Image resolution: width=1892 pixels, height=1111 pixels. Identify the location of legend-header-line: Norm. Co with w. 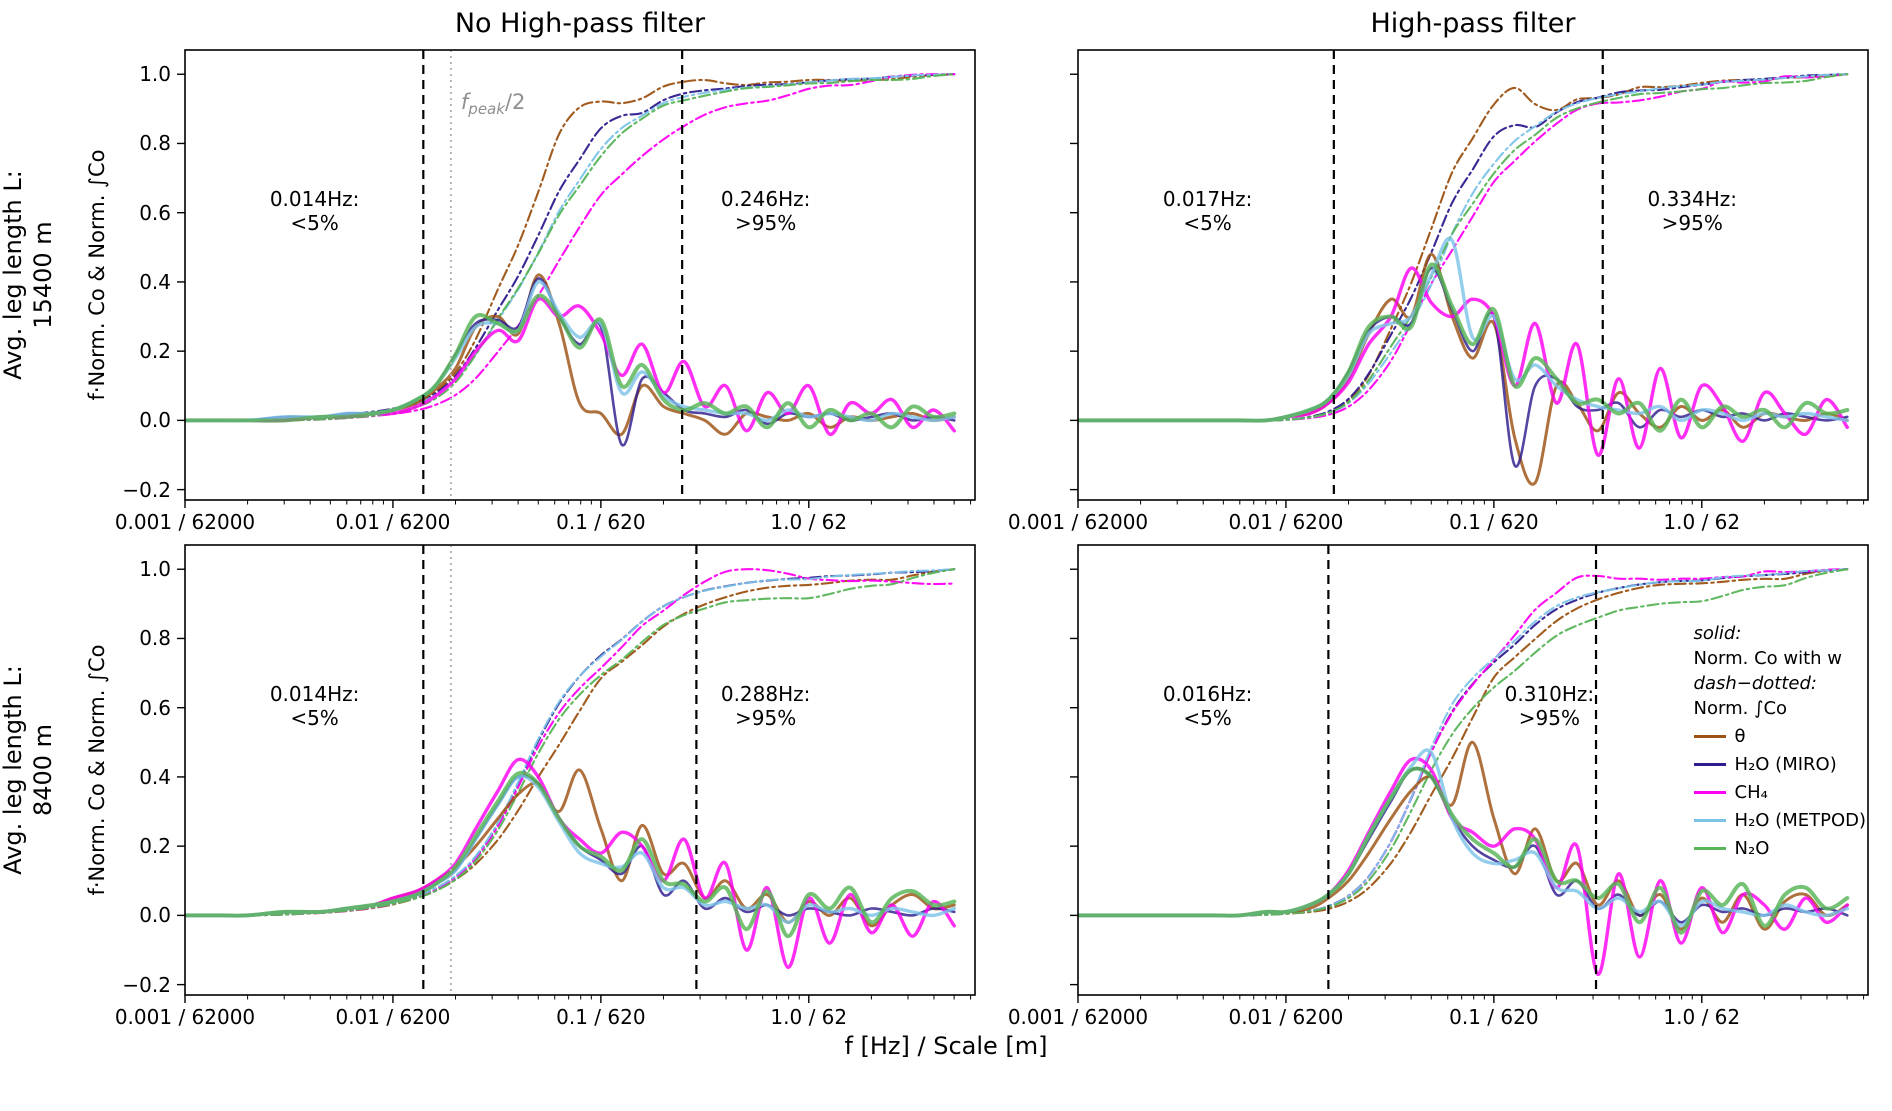
(1768, 658).